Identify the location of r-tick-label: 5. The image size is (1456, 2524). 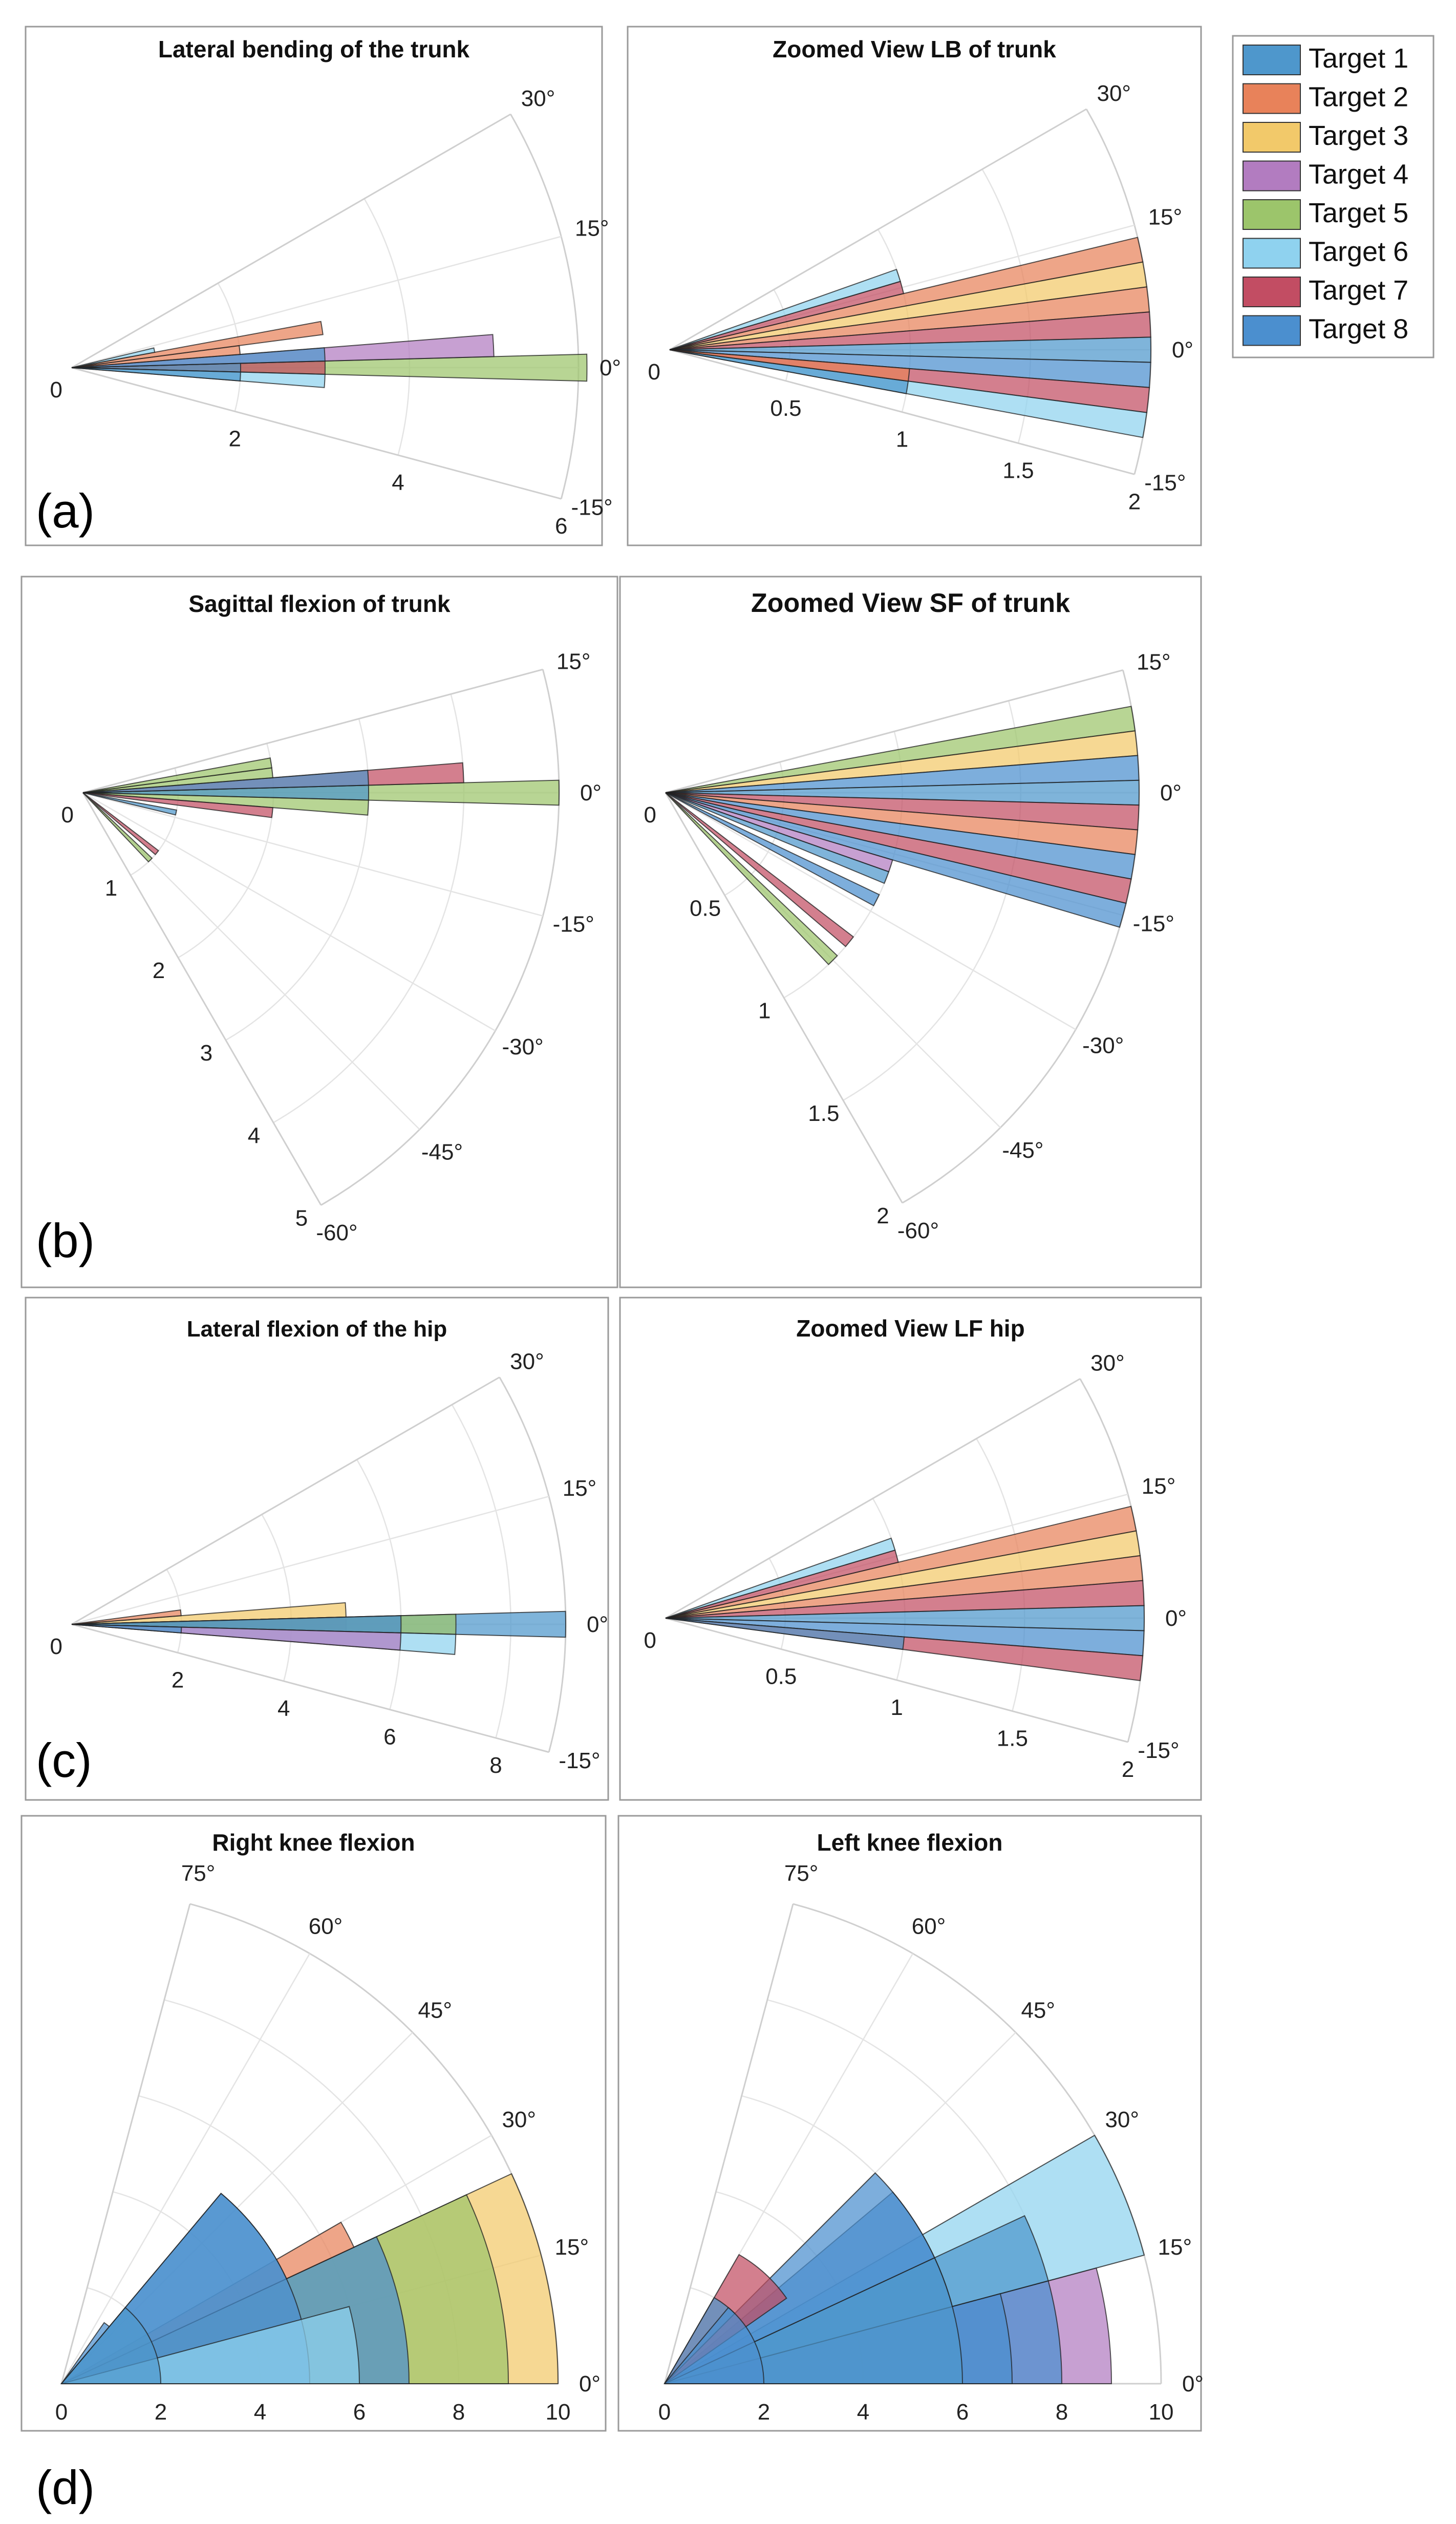
(301, 1218).